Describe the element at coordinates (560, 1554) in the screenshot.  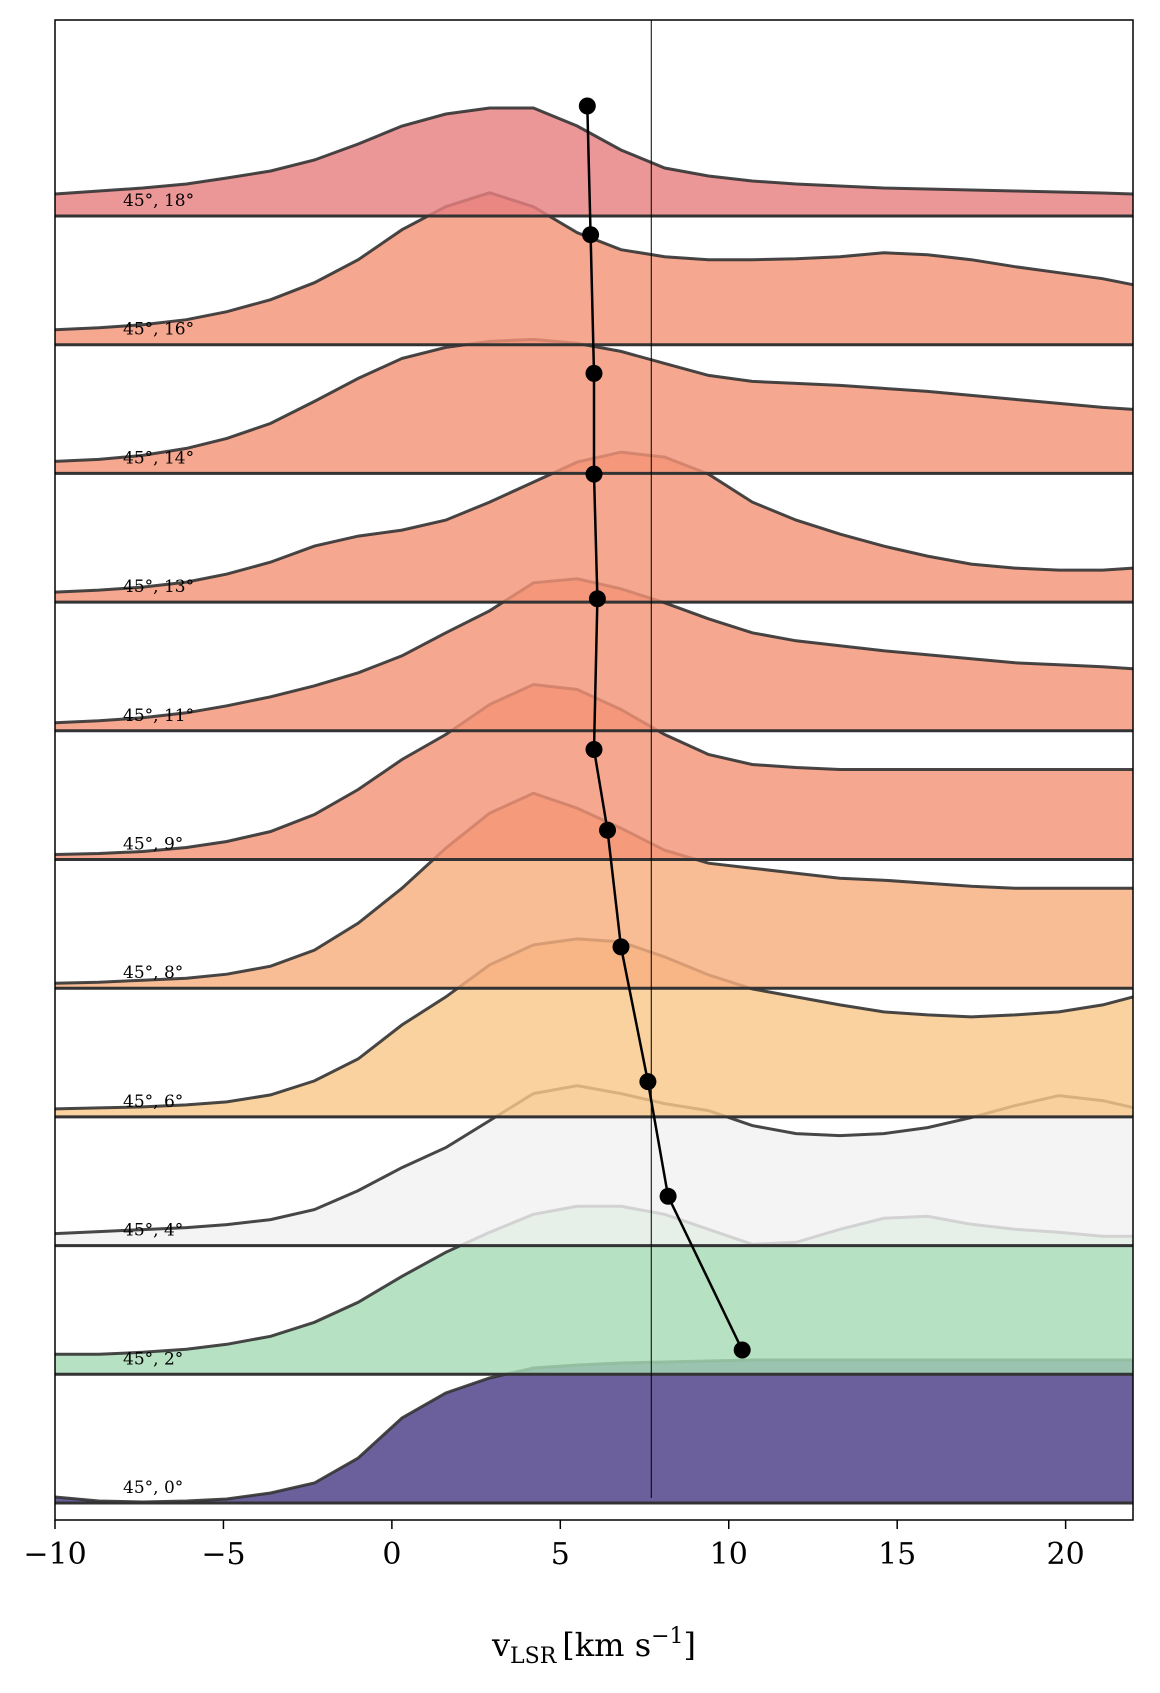
I see `x-tick-label: 5` at that location.